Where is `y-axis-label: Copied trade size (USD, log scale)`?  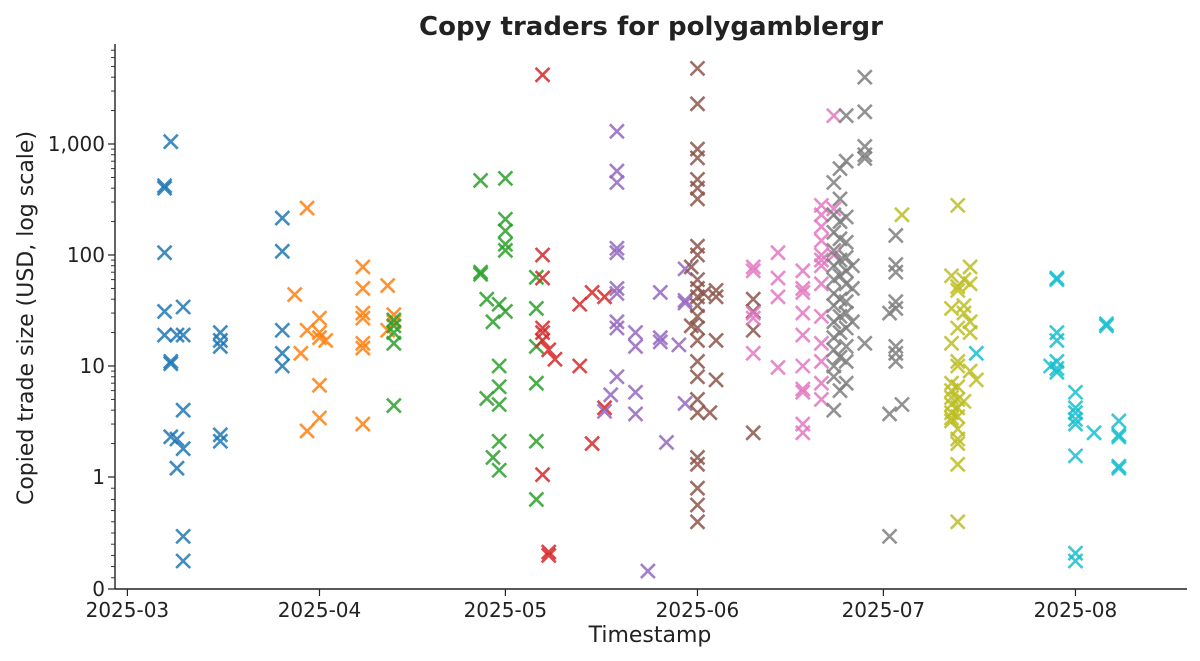
y-axis-label: Copied trade size (USD, log scale) is located at coordinates (26, 318).